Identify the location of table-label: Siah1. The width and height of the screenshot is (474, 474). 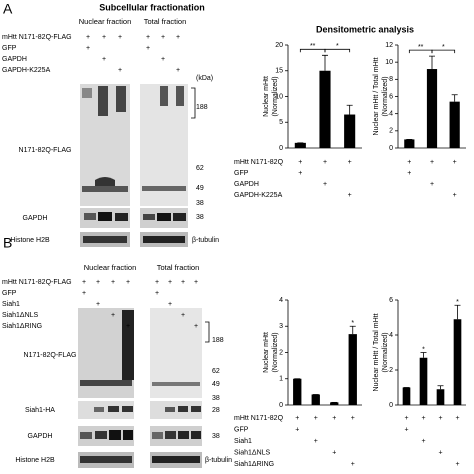
(243, 441).